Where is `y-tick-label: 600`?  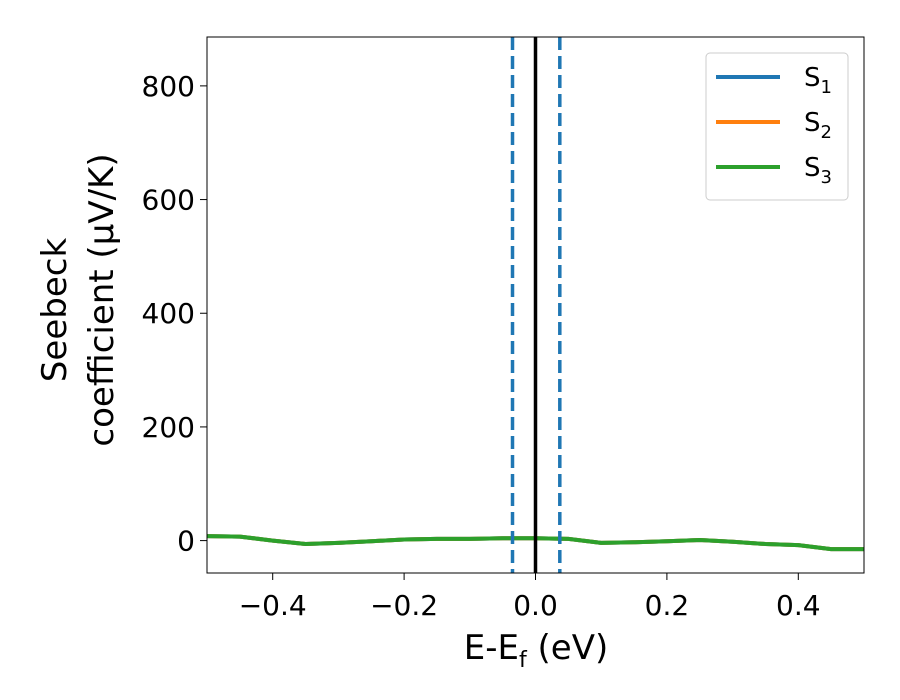
y-tick-label: 600 is located at coordinates (168, 200).